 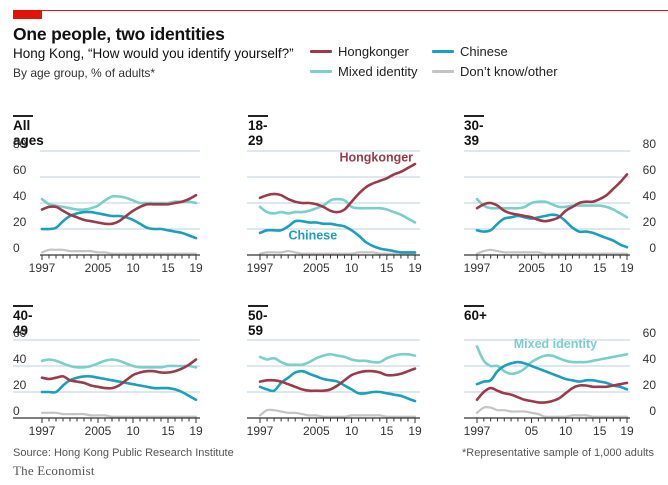 What do you see at coordinates (119, 34) in the screenshot?
I see `chart-title: One people, two identities` at bounding box center [119, 34].